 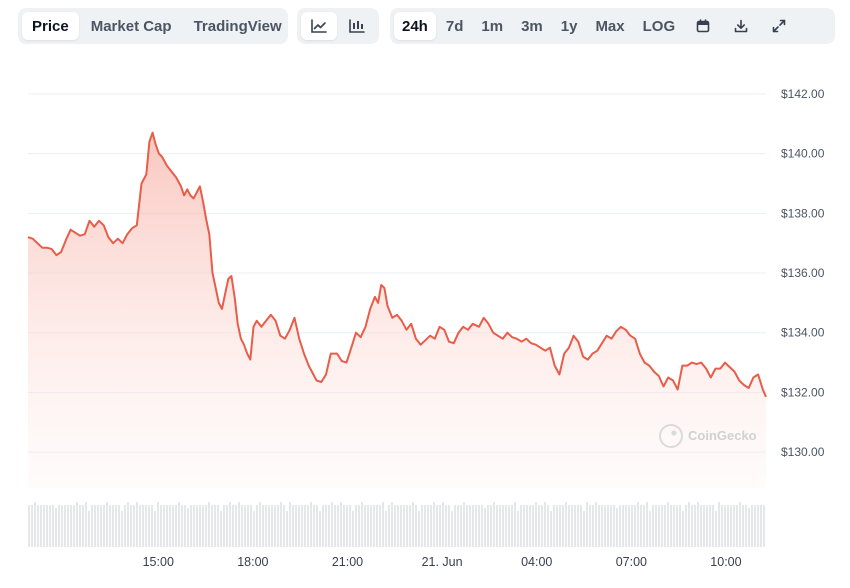 I want to click on line-chart-button, so click(x=319, y=26).